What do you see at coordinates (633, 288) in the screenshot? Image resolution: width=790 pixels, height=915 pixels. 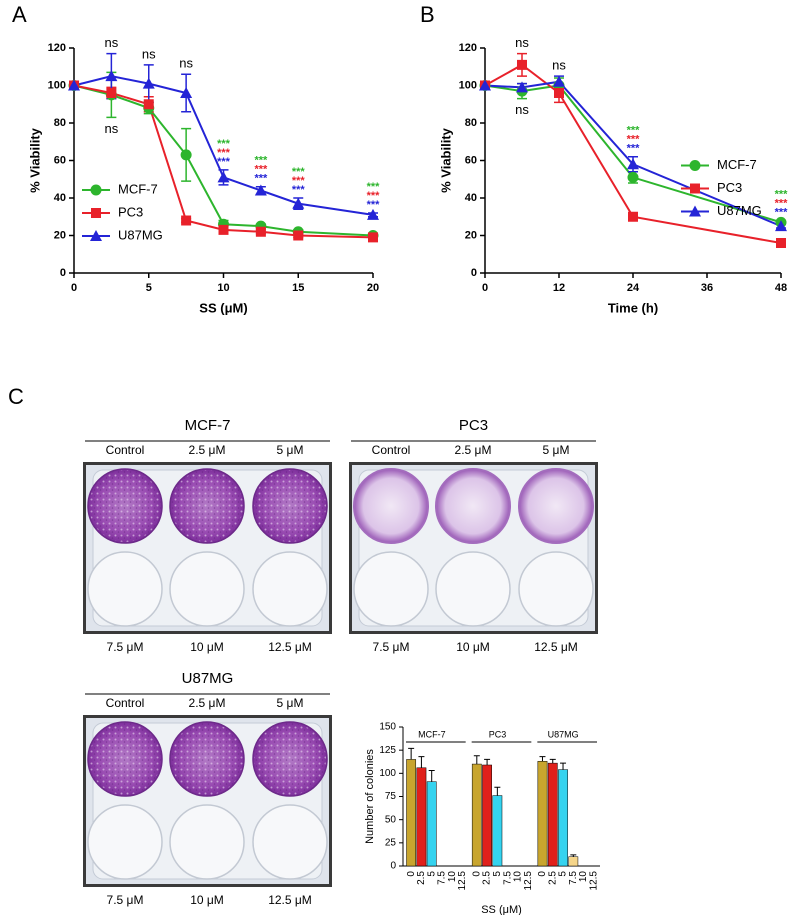 I see `x-tick-label: 24` at bounding box center [633, 288].